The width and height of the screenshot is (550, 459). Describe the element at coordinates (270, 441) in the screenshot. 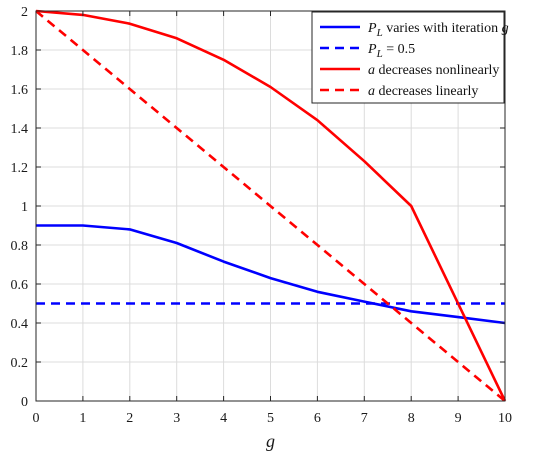

I see `x-axis-label: g` at that location.